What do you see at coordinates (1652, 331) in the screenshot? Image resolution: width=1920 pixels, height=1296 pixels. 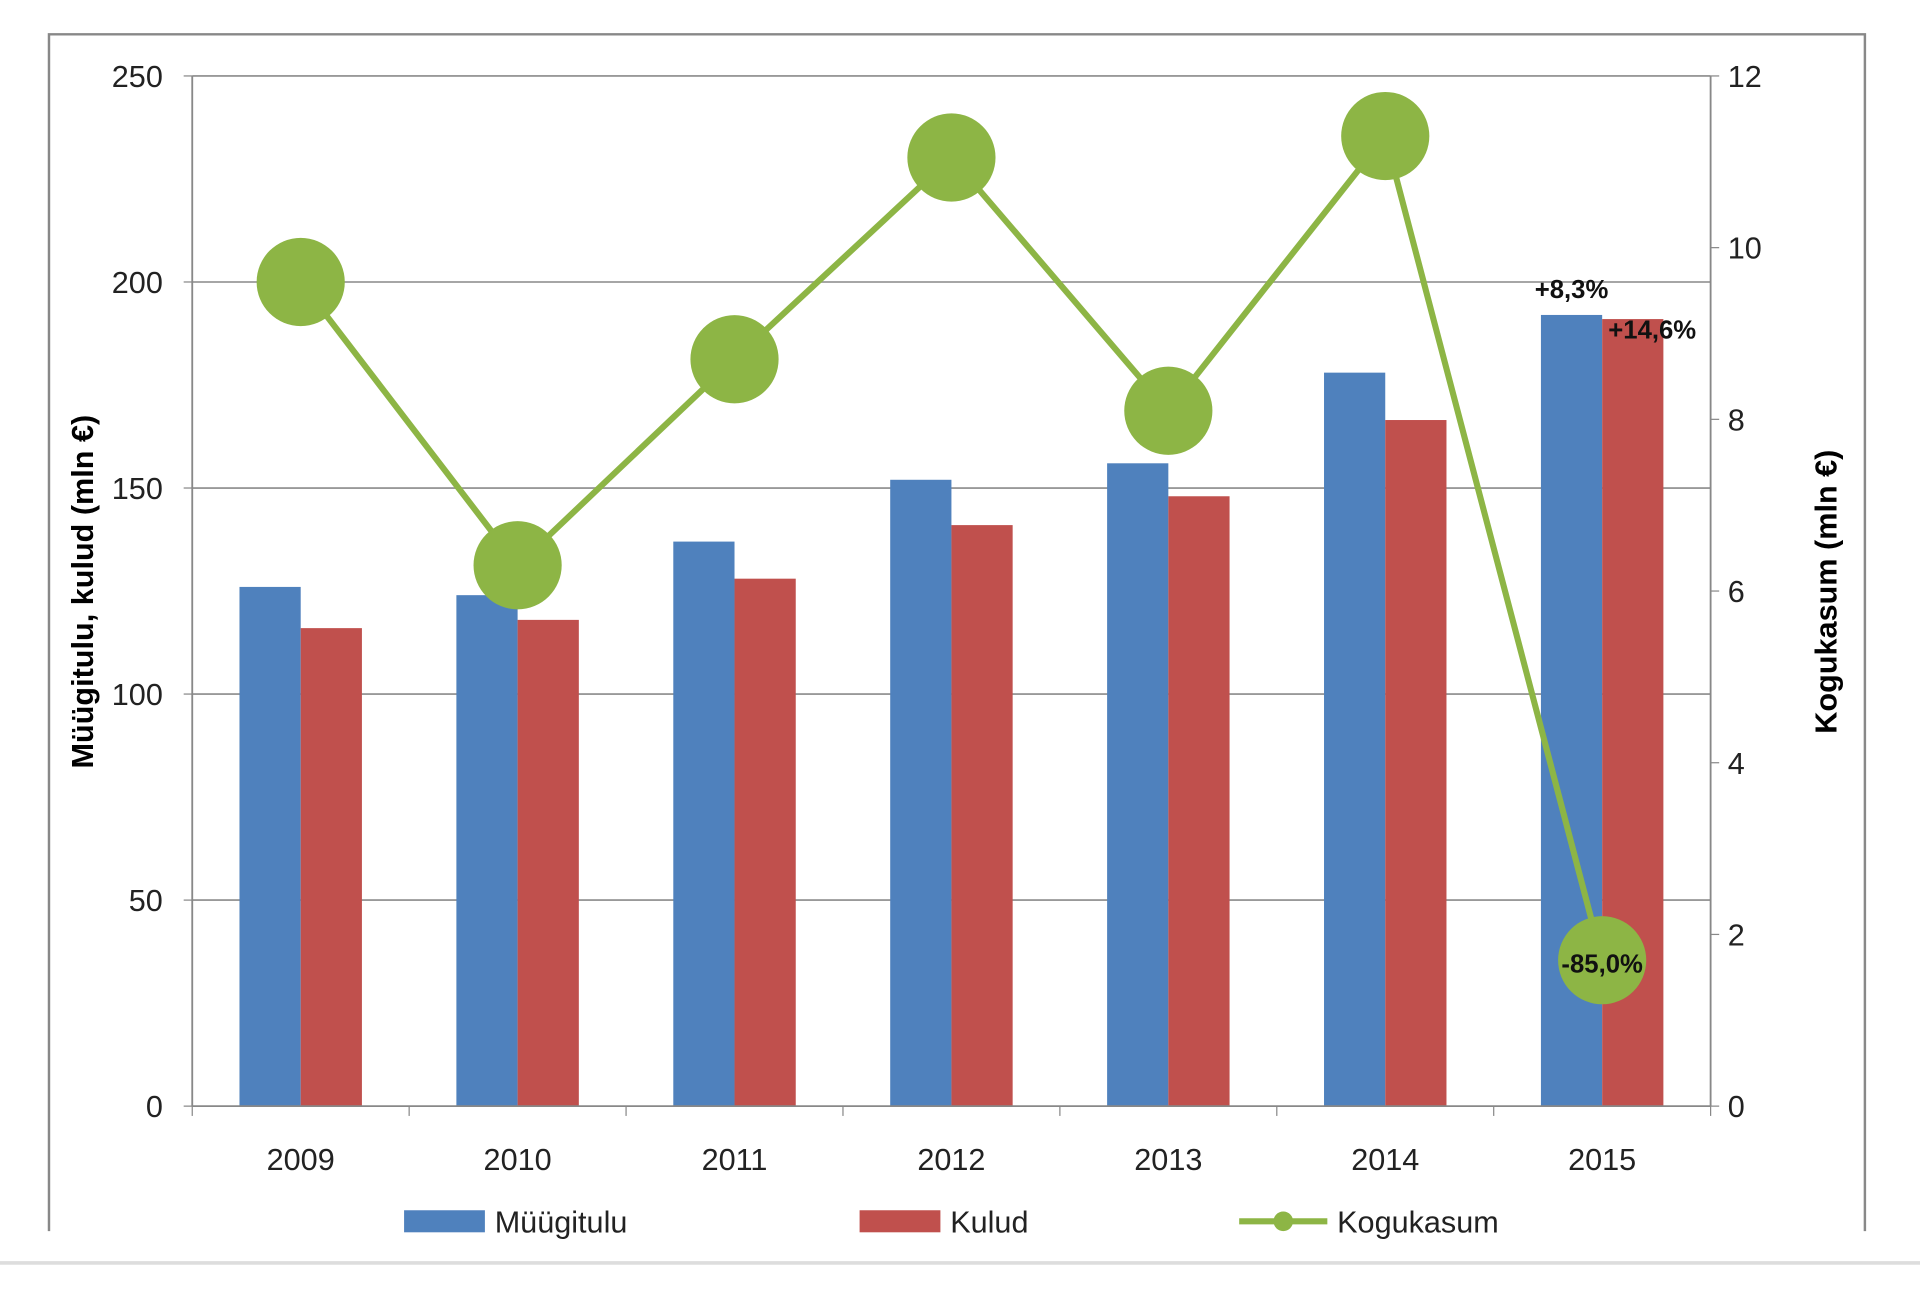 I see `data-label: +14,6%` at bounding box center [1652, 331].